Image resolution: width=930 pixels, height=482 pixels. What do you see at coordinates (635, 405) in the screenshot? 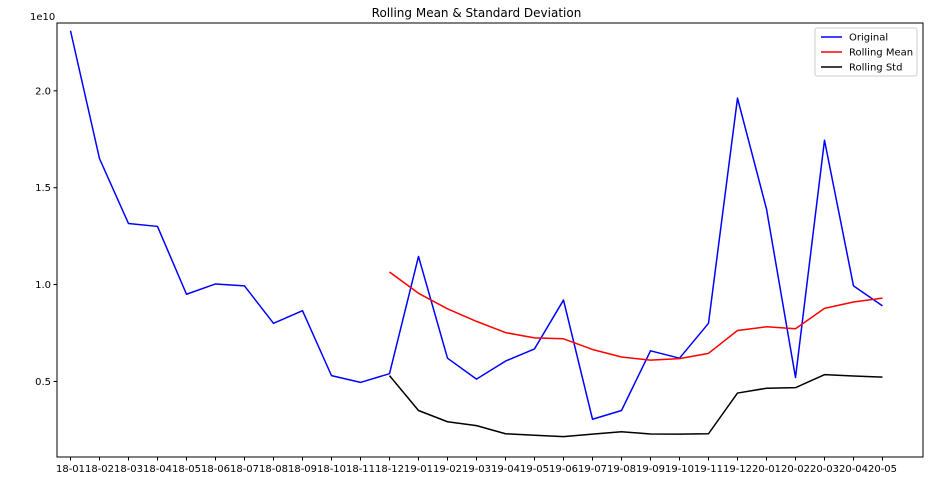
I see `series-line-rolling-std` at bounding box center [635, 405].